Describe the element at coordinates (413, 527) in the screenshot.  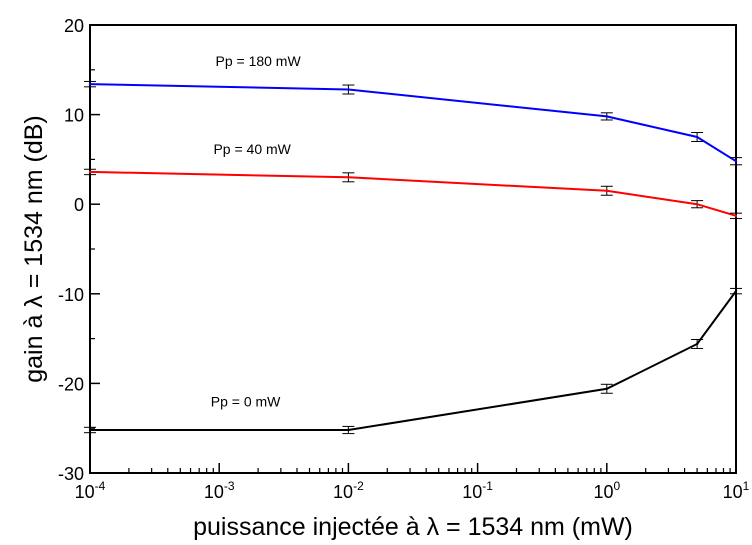
I see `x-axis-label: puissance injectée à λ = 1534 nm (mW)` at that location.